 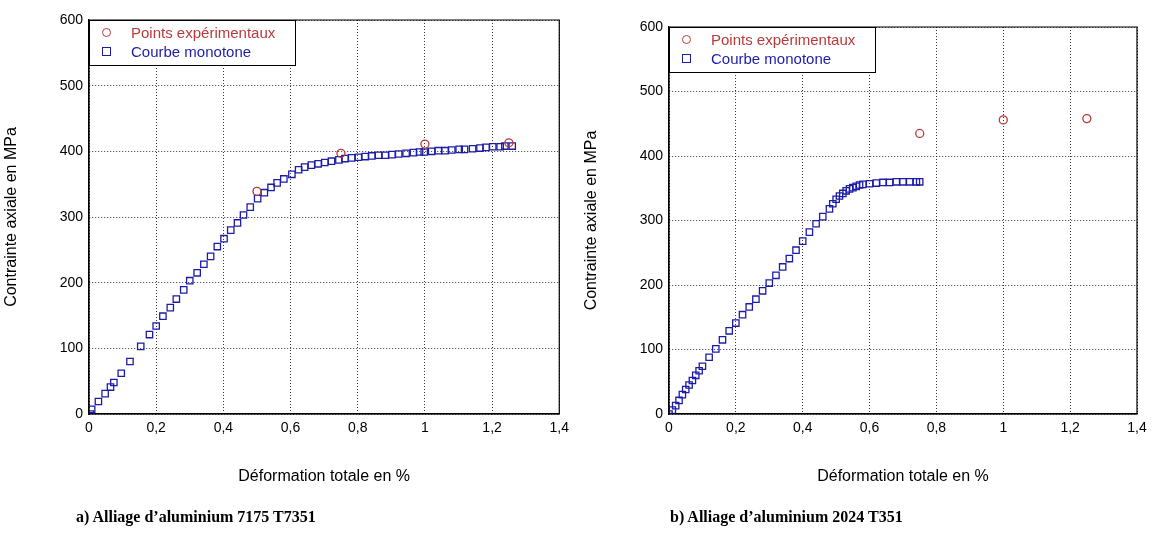 I want to click on text: b) Alliage d’aluminium 2024 T351, so click(x=786, y=517).